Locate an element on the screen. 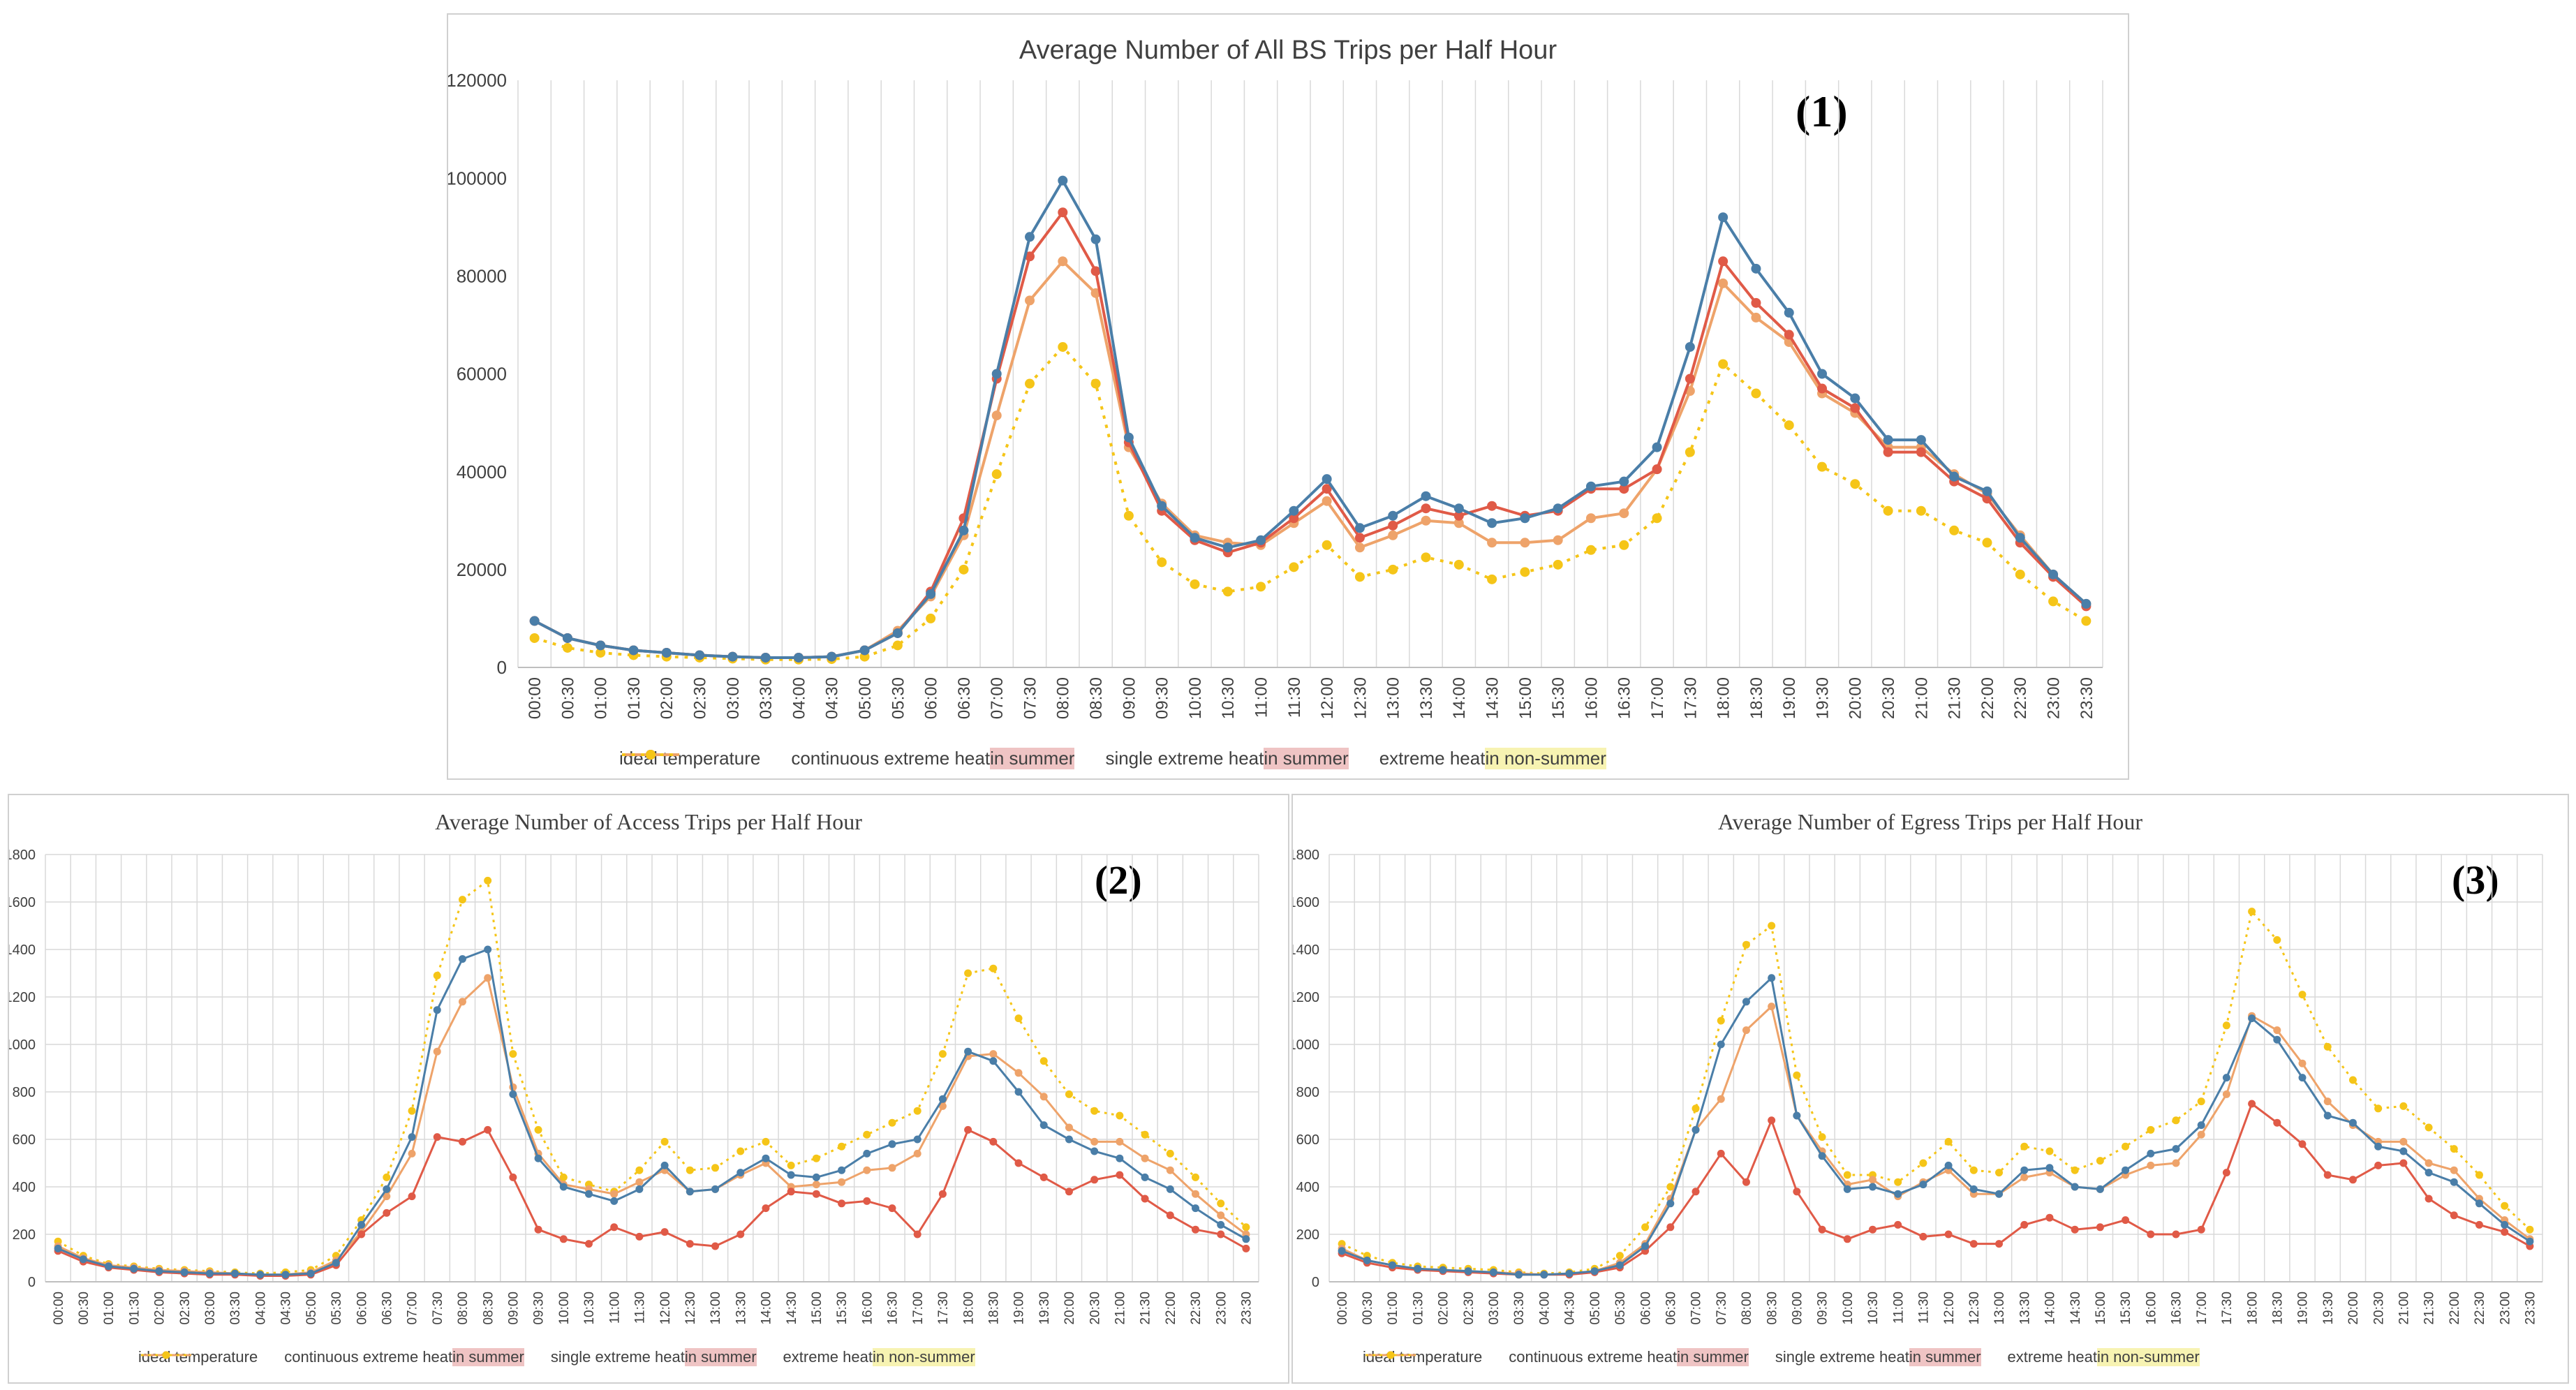 This screenshot has width=2576, height=1390. x-tick-label: 11:00 is located at coordinates (1898, 1308).